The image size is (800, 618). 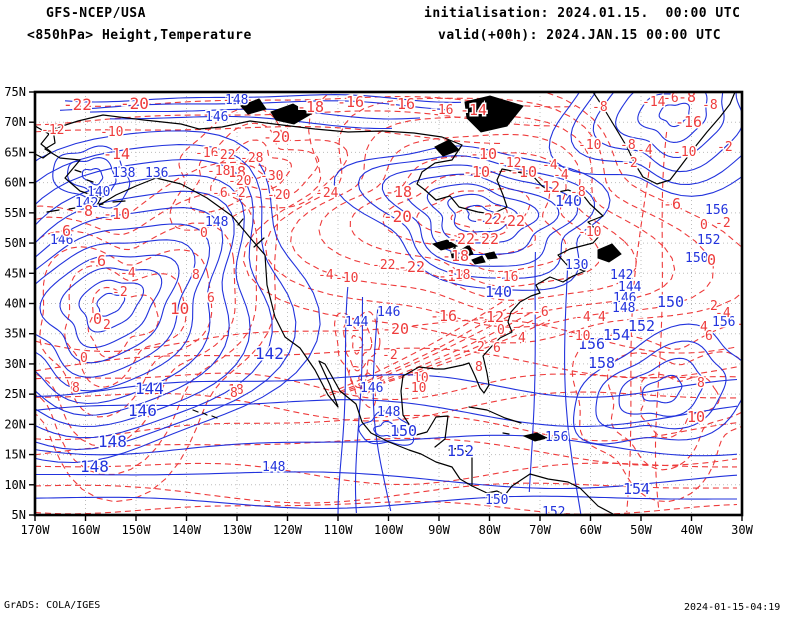 What do you see at coordinates (288, 530) in the screenshot?
I see `x-tick-label: 120W` at bounding box center [288, 530].